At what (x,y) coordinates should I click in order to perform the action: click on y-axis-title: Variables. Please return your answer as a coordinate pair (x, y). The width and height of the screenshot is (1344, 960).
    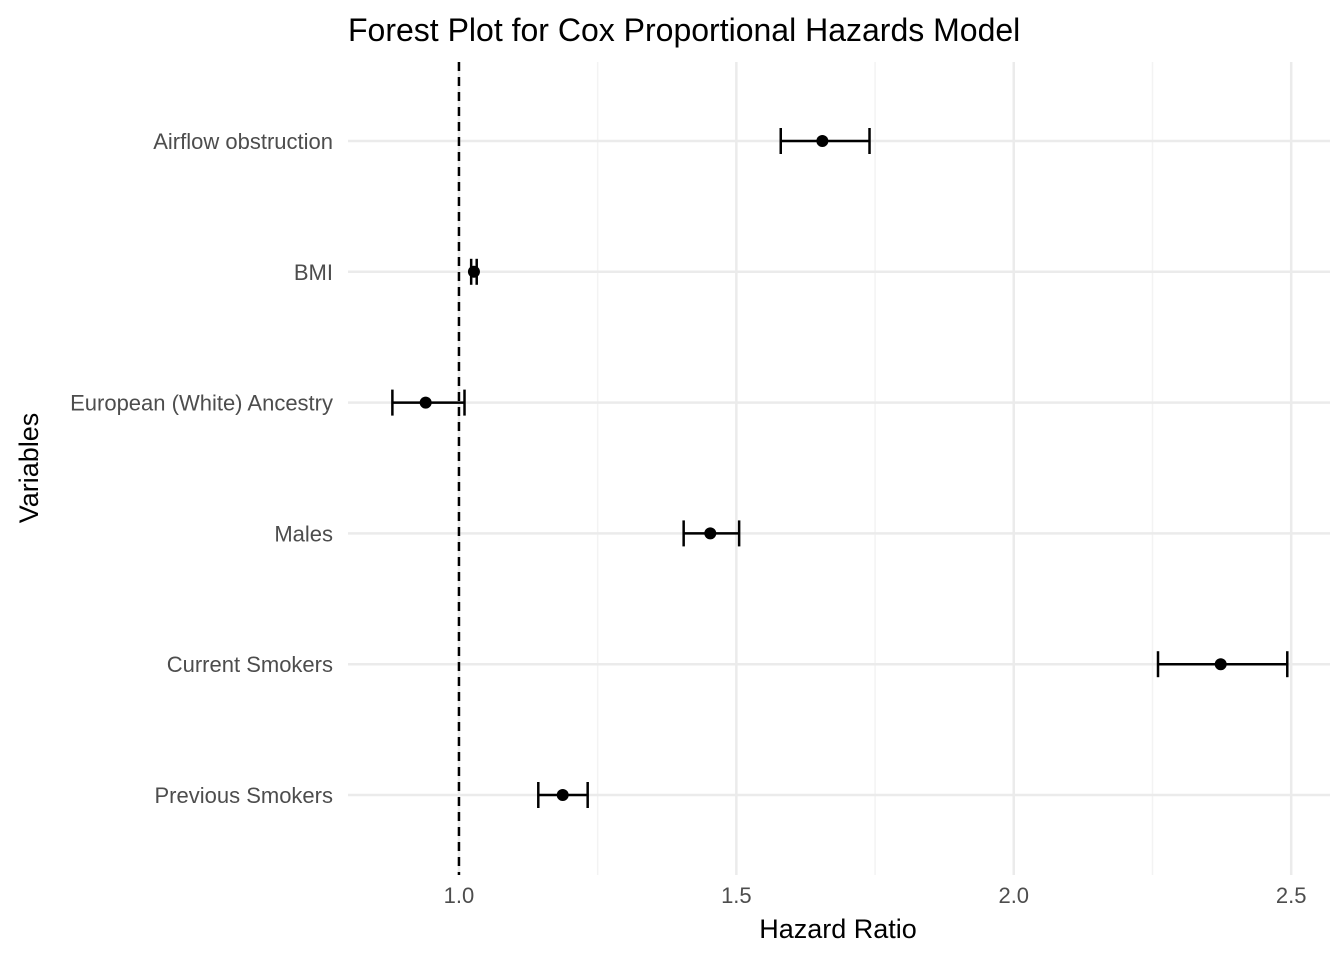
    Looking at the image, I should click on (29, 468).